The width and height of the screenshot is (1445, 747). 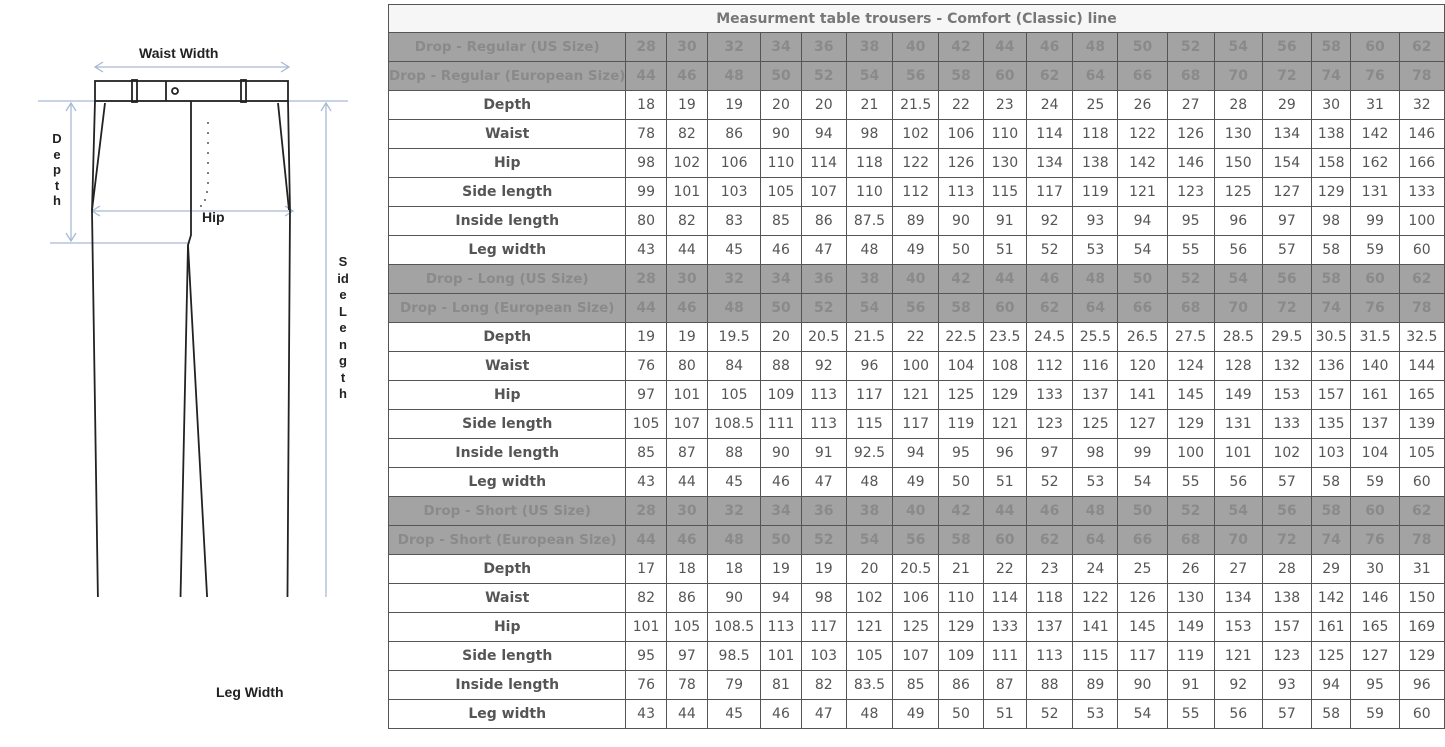 What do you see at coordinates (1421, 569) in the screenshot?
I see `cell-value: 31` at bounding box center [1421, 569].